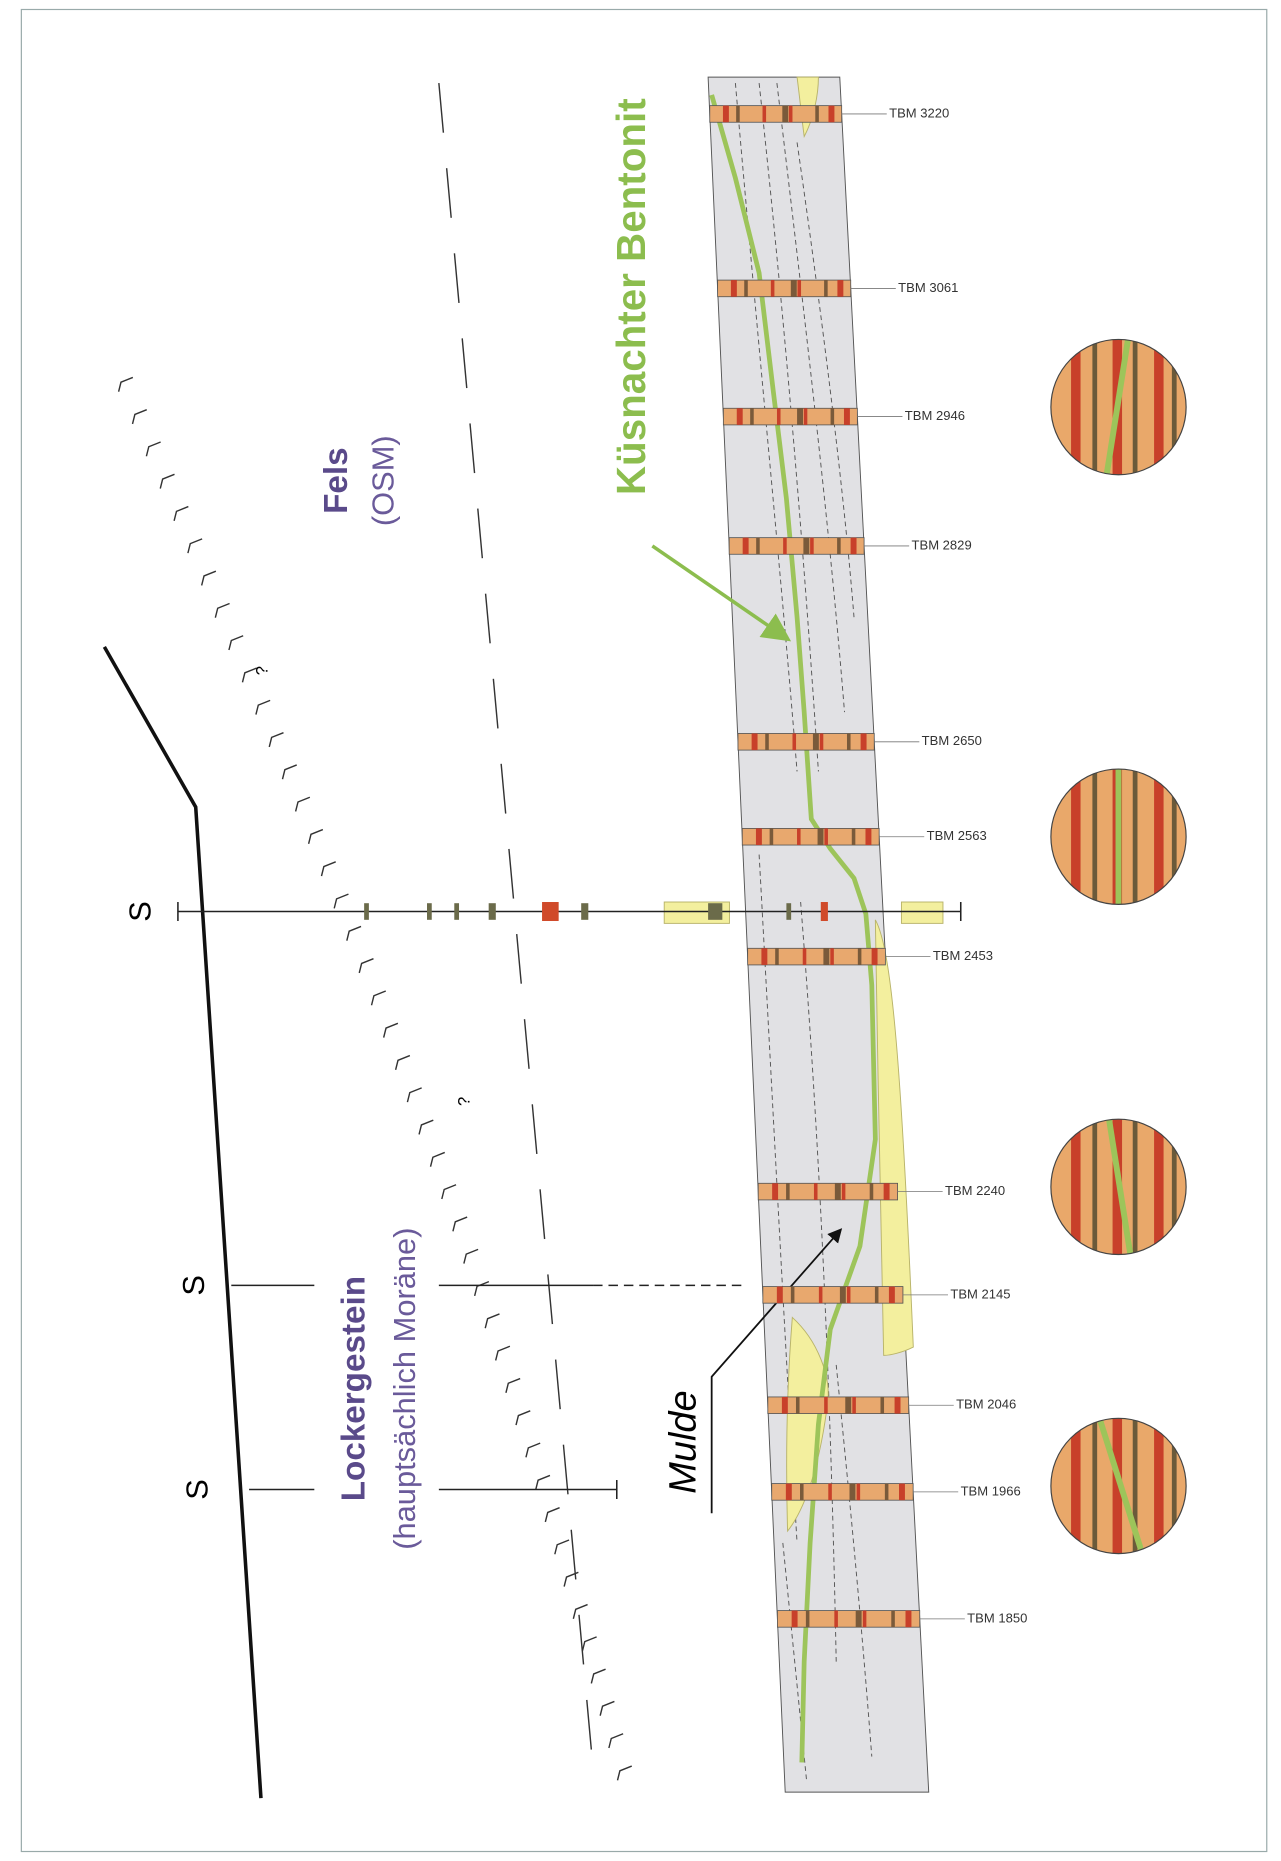 This screenshot has height=1861, width=1281. What do you see at coordinates (980, 1293) in the screenshot?
I see `tbm-label: TBM 2145` at bounding box center [980, 1293].